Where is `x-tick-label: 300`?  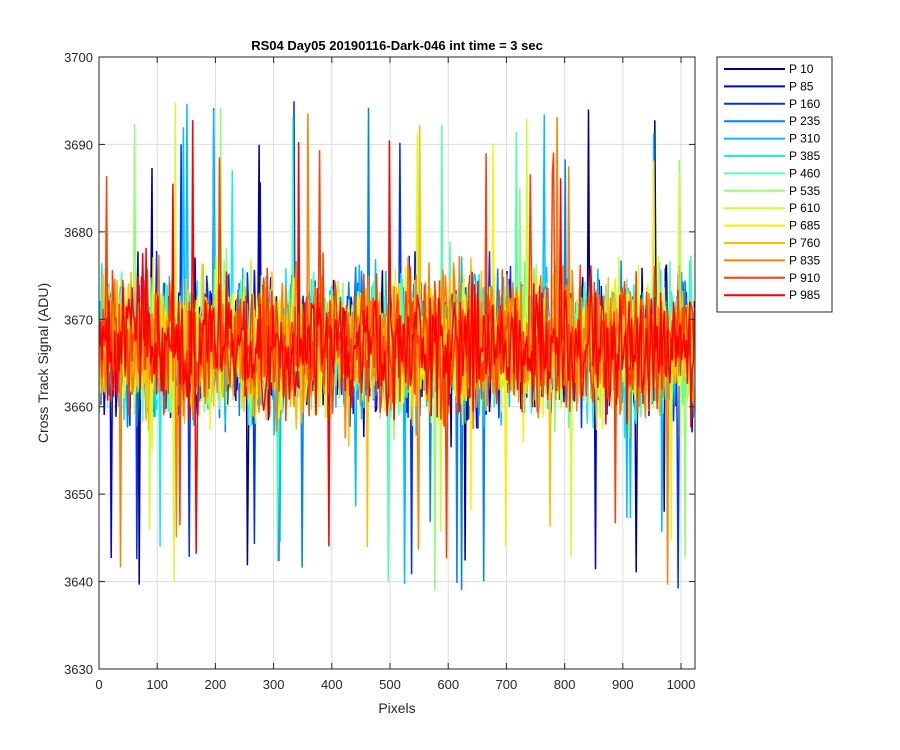 x-tick-label: 300 is located at coordinates (274, 684).